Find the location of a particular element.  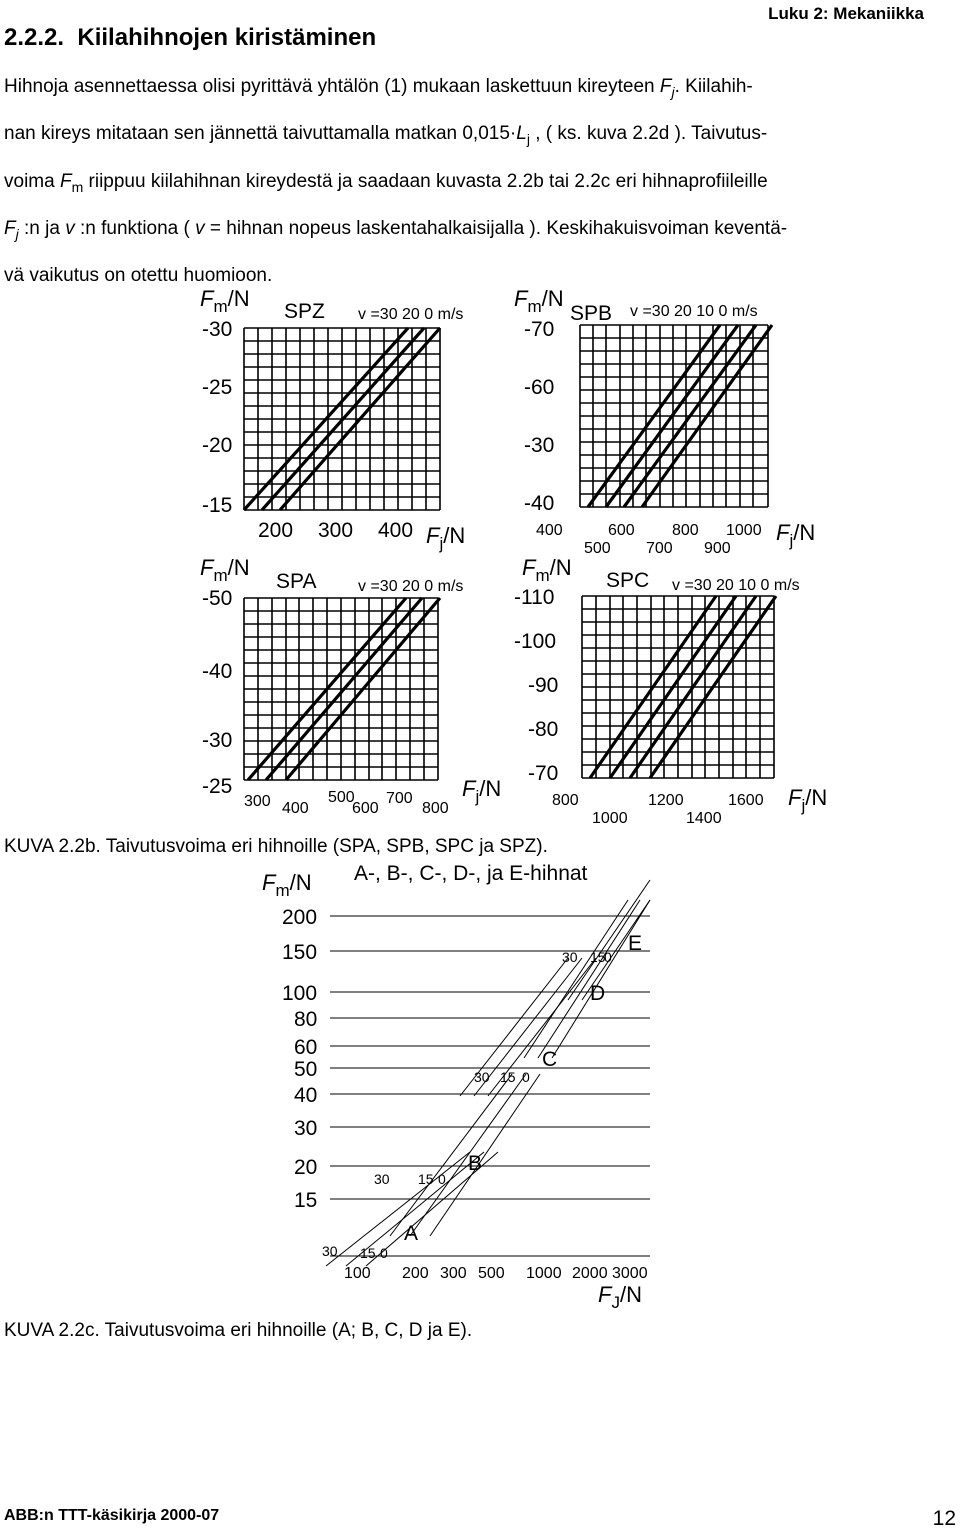

x-tick: 3000 is located at coordinates (630, 1273).